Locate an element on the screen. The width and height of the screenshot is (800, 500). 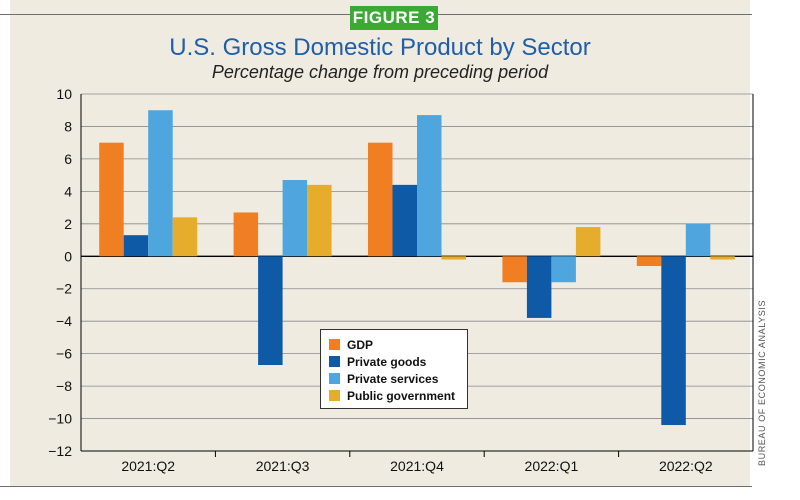
y-tick-label: 6 is located at coordinates (68, 159).